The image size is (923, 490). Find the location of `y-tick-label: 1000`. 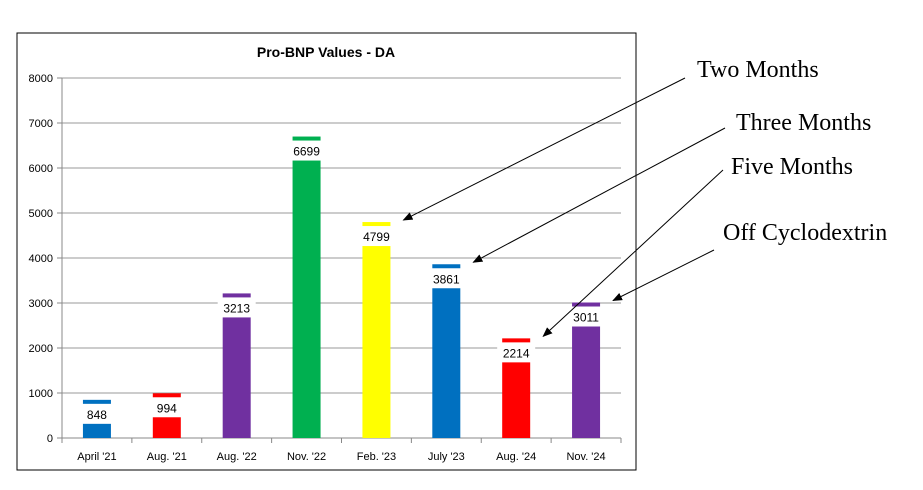

y-tick-label: 1000 is located at coordinates (41, 394).